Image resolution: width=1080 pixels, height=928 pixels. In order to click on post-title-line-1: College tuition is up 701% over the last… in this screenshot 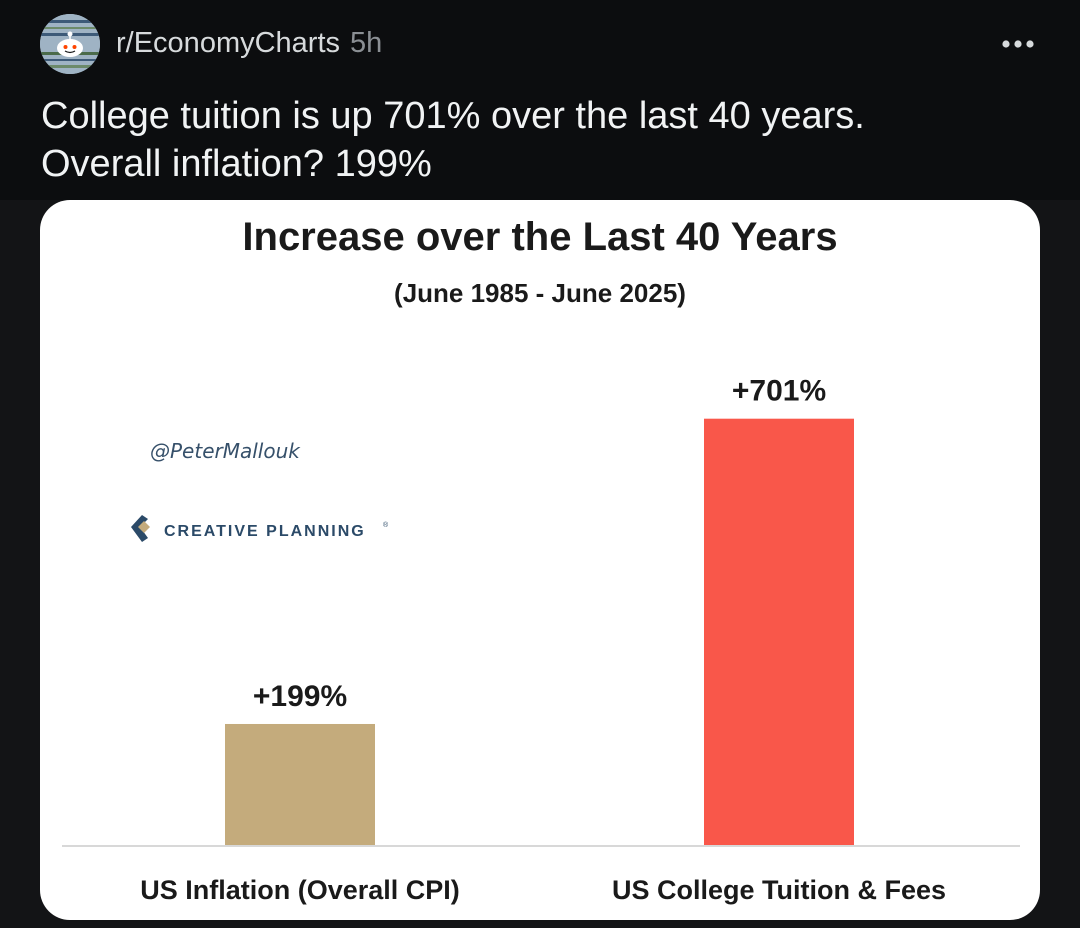, I will do `click(453, 116)`.